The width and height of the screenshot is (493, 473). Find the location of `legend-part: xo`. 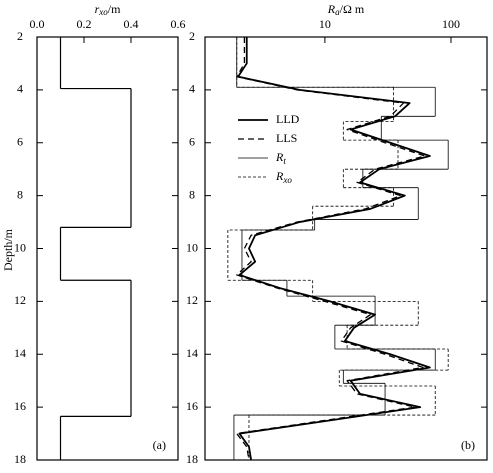

legend-part: xo is located at coordinates (287, 180).